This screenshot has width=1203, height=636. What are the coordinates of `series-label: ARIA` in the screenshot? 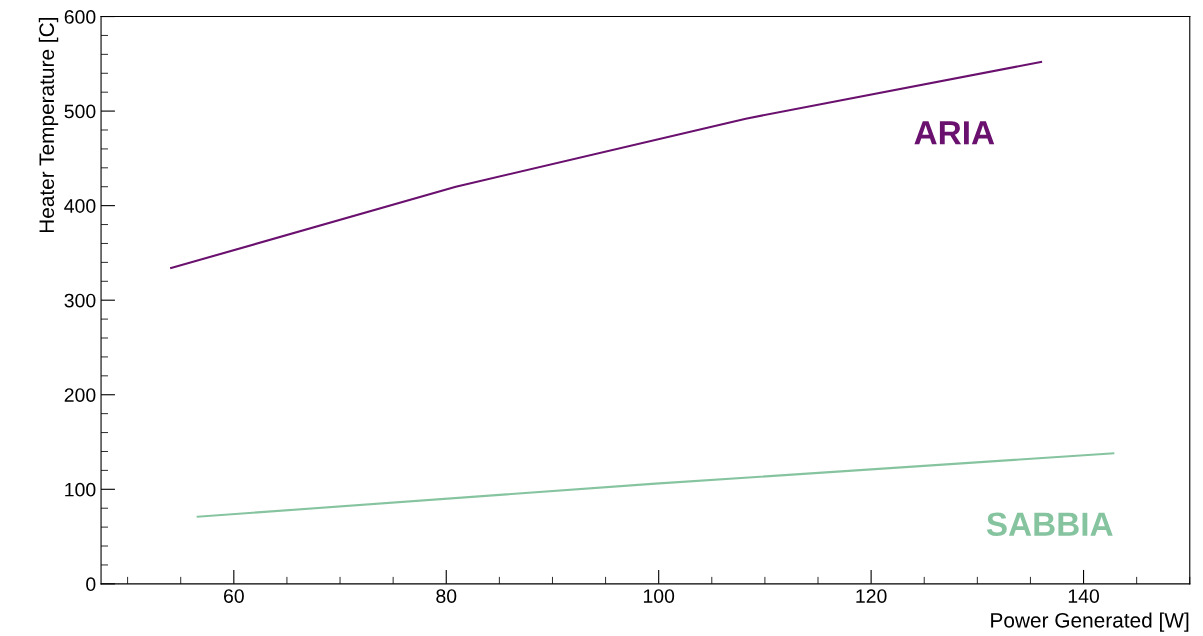 It's located at (954, 133).